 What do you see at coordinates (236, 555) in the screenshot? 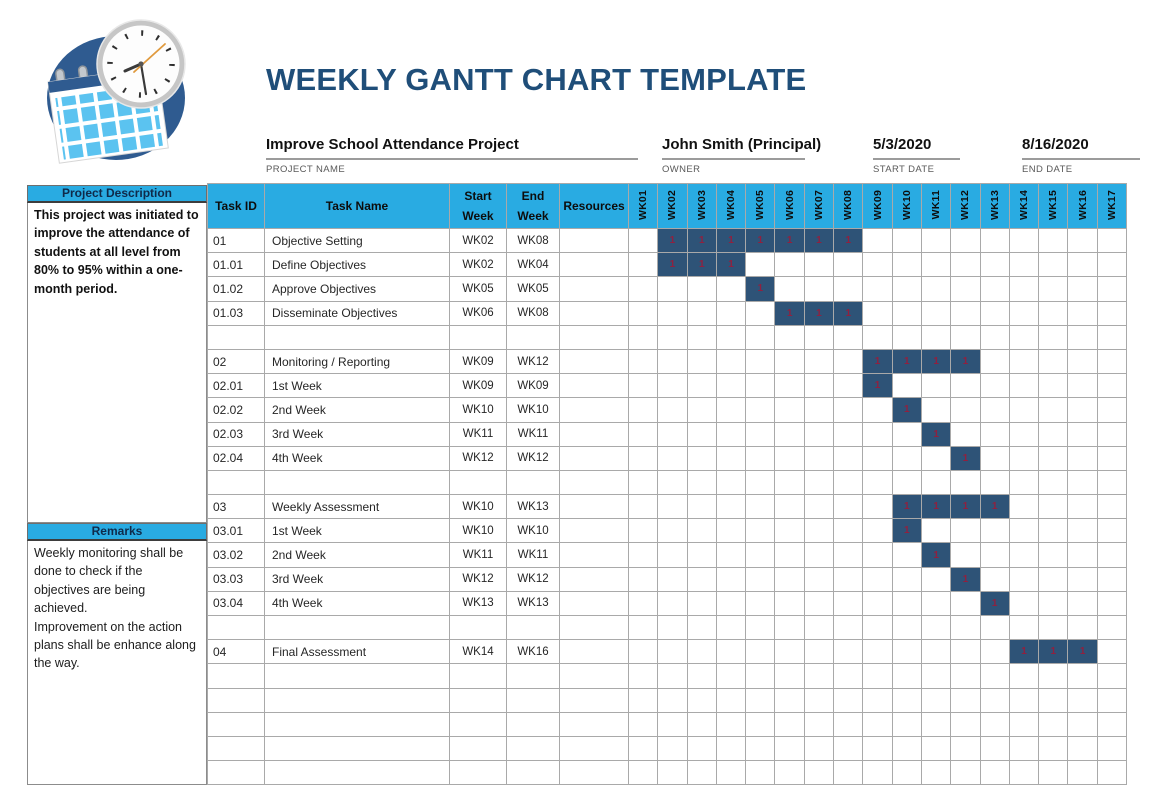
I see `task-id-cell: 03.02` at bounding box center [236, 555].